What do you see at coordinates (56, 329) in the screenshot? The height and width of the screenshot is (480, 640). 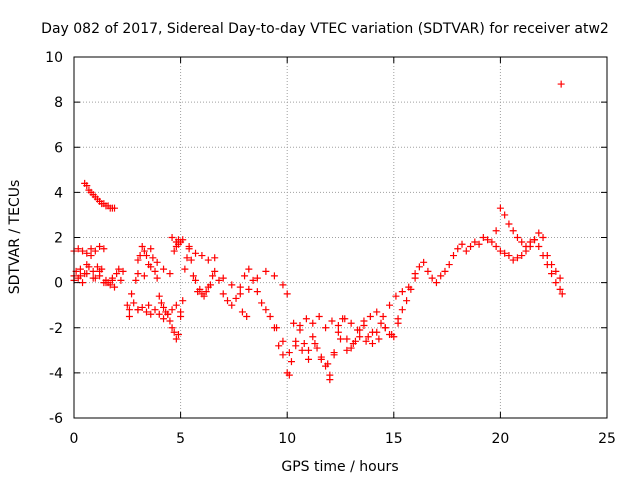 I see `y-tick-label: -2` at bounding box center [56, 329].